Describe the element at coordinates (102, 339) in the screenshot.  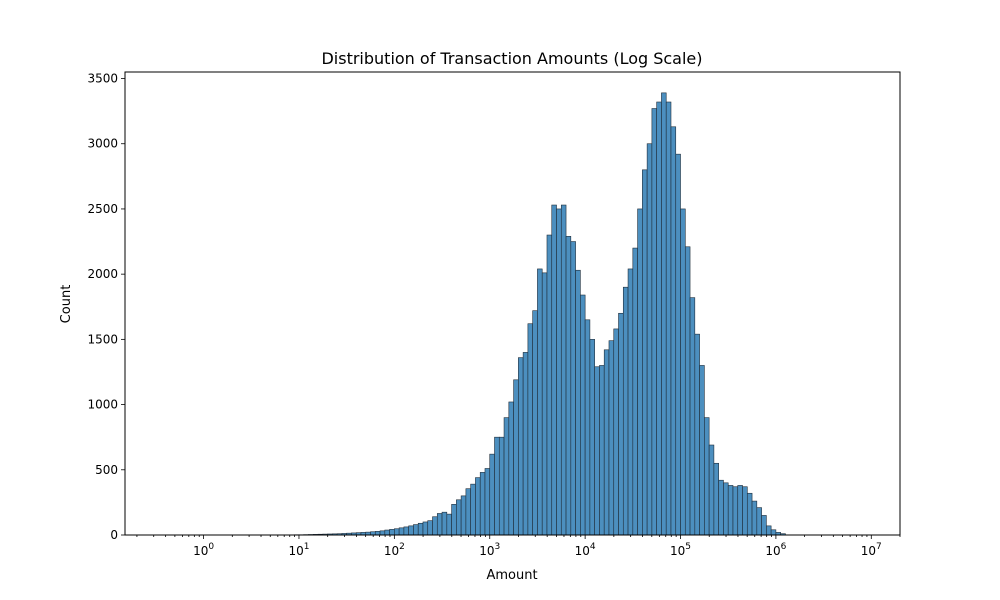
I see `y-tick-label: 1500` at that location.